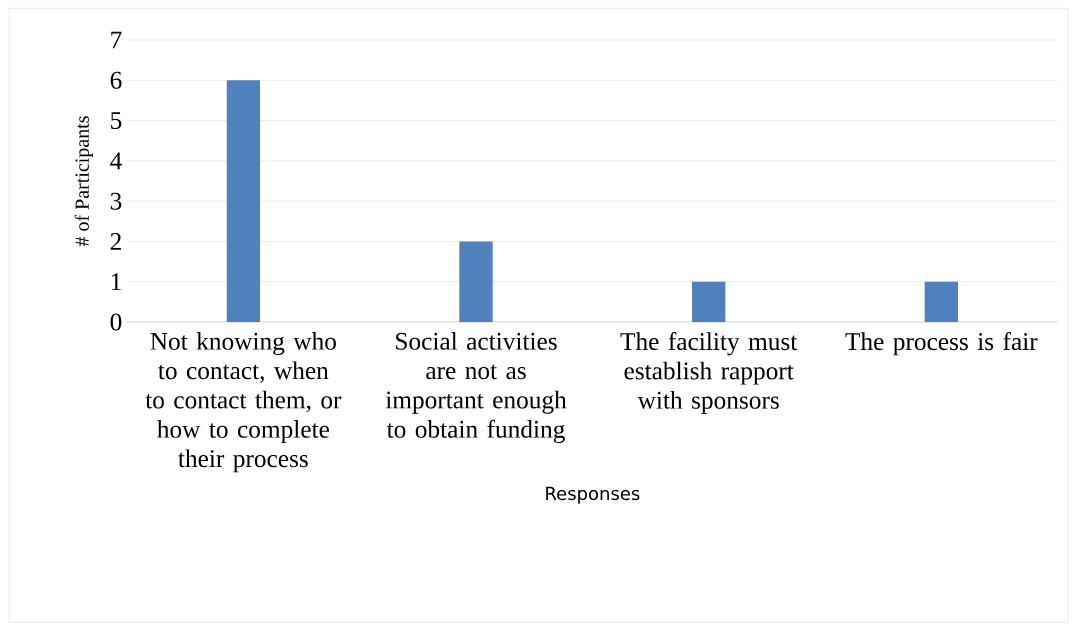 This screenshot has width=1075, height=625. Describe the element at coordinates (476, 388) in the screenshot. I see `x-tick-label: Social activities are not as important enough to obtain funding` at that location.